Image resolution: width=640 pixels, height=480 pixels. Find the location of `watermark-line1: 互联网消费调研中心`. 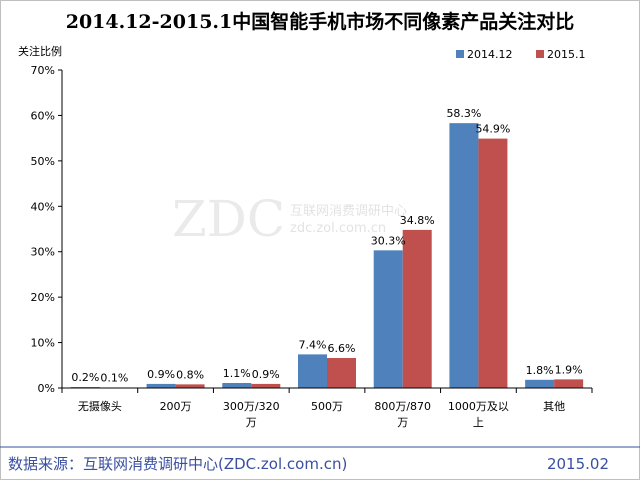

watermark-line1: 互联网消费调研中心 is located at coordinates (348, 211).